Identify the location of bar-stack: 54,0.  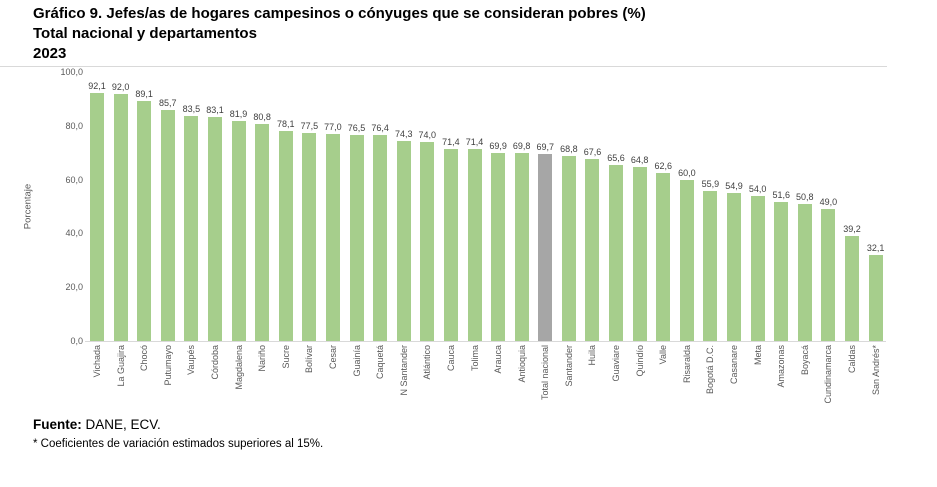
(757, 206).